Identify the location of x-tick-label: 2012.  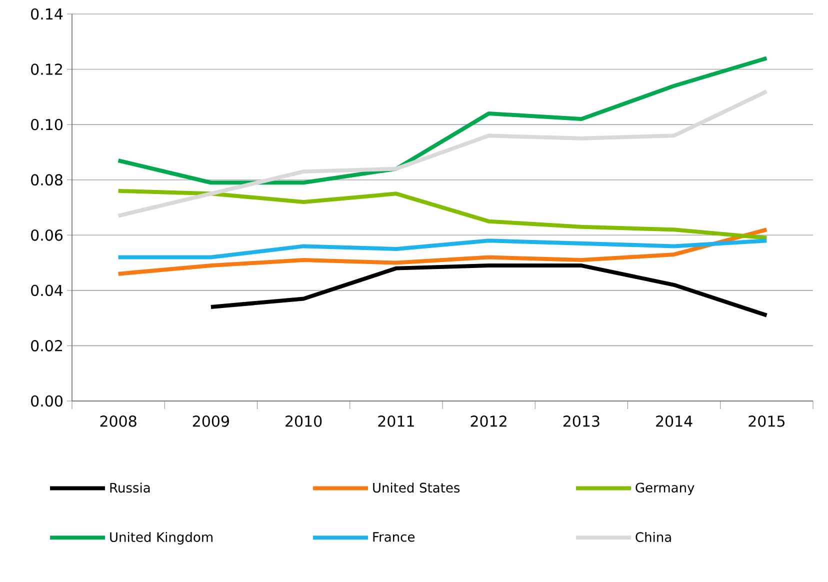
(488, 421).